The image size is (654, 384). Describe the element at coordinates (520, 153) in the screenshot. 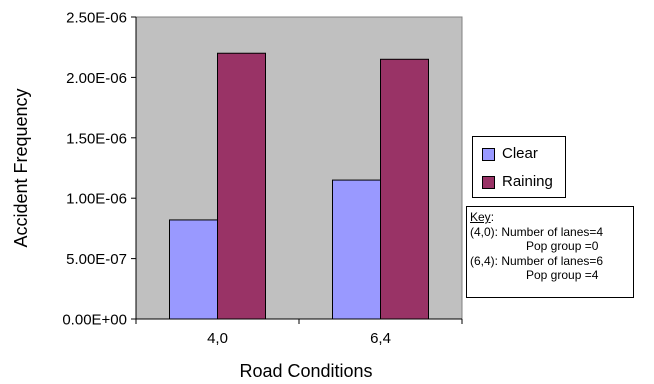

I see `legend-label-clear: Clear` at that location.